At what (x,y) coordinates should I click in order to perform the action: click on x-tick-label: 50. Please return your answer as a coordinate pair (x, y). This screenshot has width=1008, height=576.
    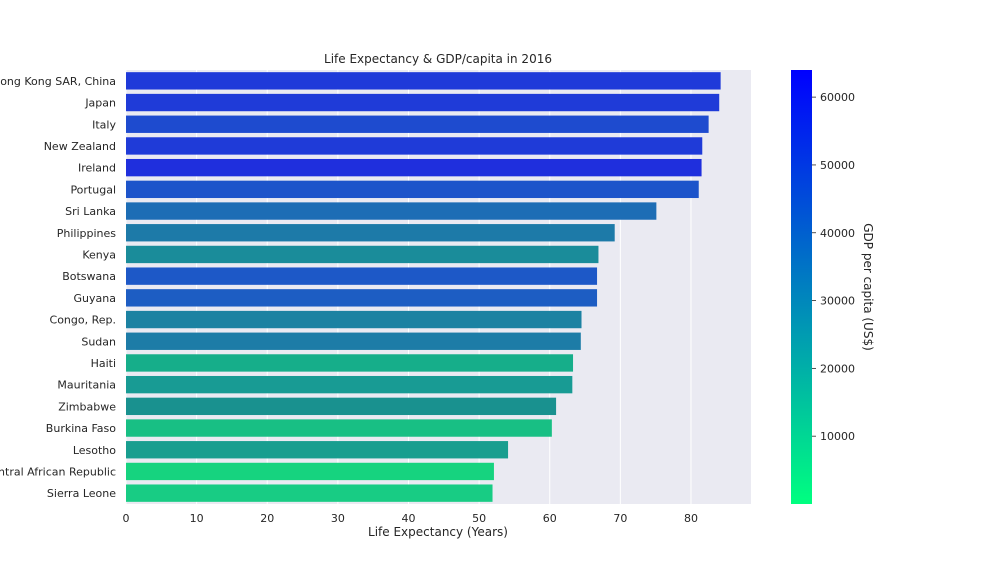
    Looking at the image, I should click on (479, 518).